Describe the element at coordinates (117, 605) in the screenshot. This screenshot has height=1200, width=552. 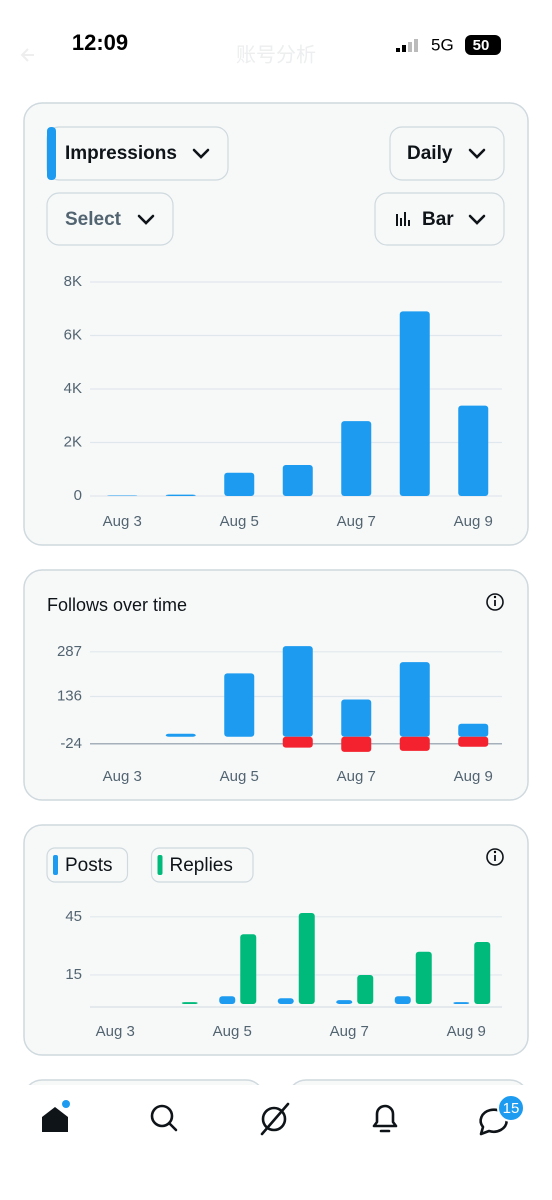
I see `chart-title: Follows over time` at that location.